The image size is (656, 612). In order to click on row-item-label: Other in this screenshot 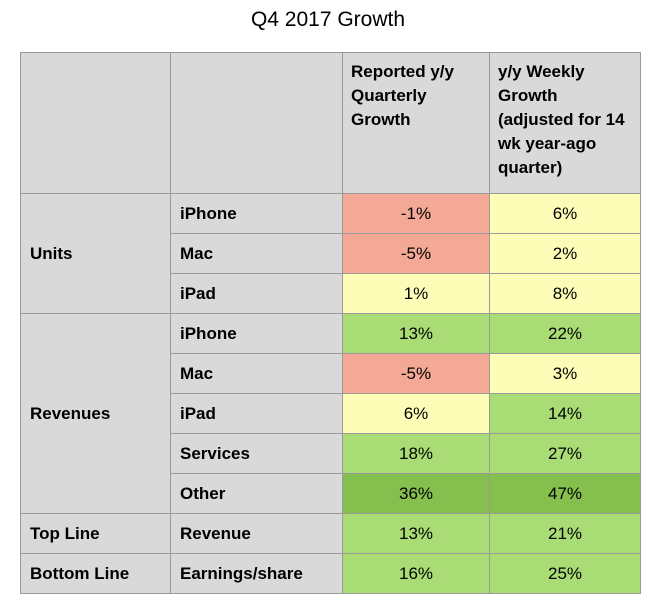, I will do `click(256, 493)`.